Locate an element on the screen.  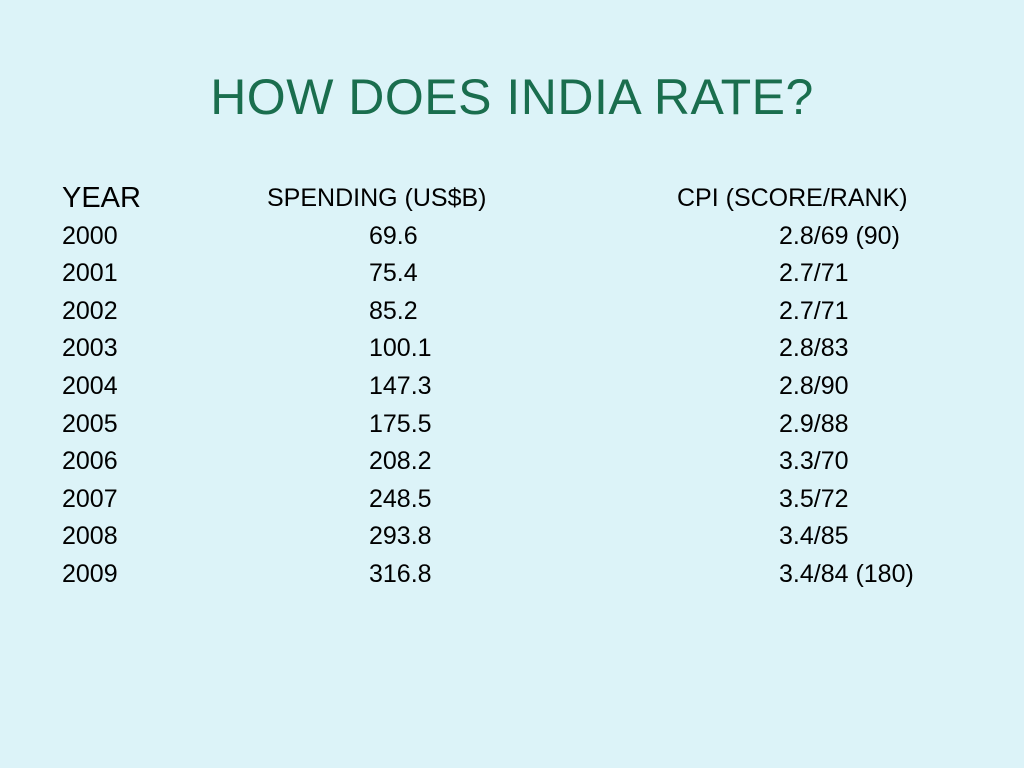
cpi-cell: 2.8/90 is located at coordinates (814, 385).